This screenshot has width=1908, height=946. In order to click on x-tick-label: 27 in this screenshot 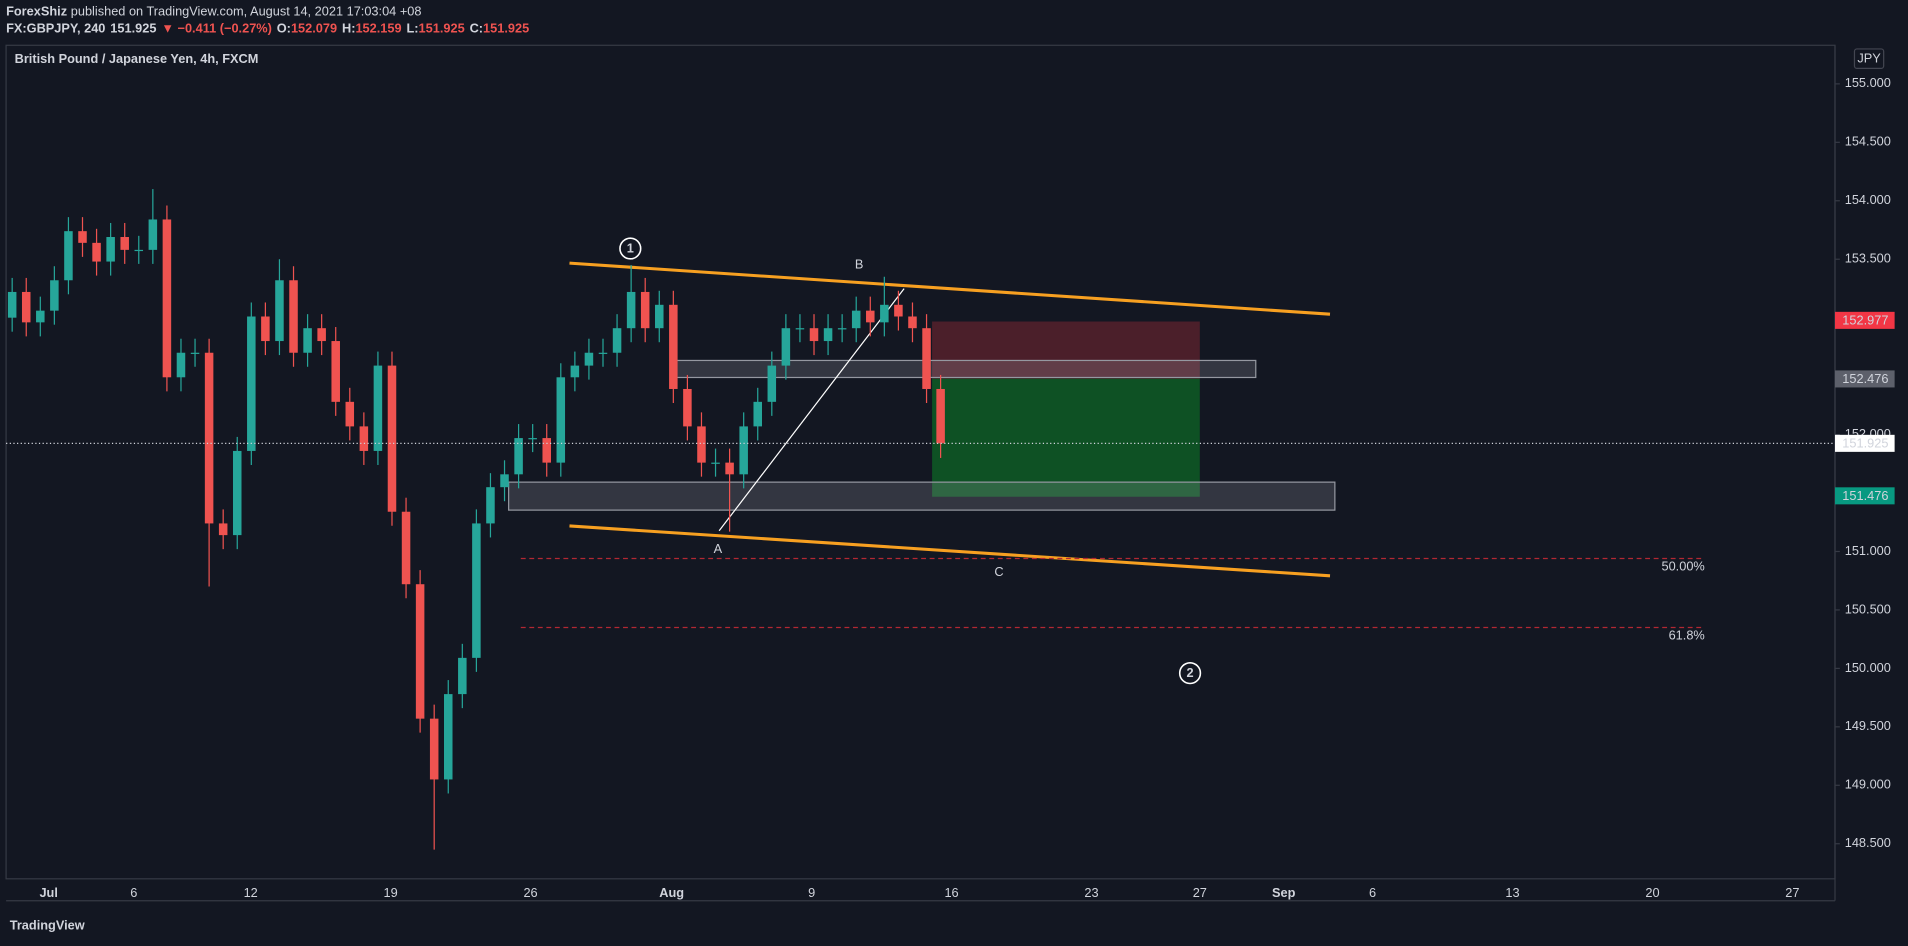, I will do `click(1792, 892)`.